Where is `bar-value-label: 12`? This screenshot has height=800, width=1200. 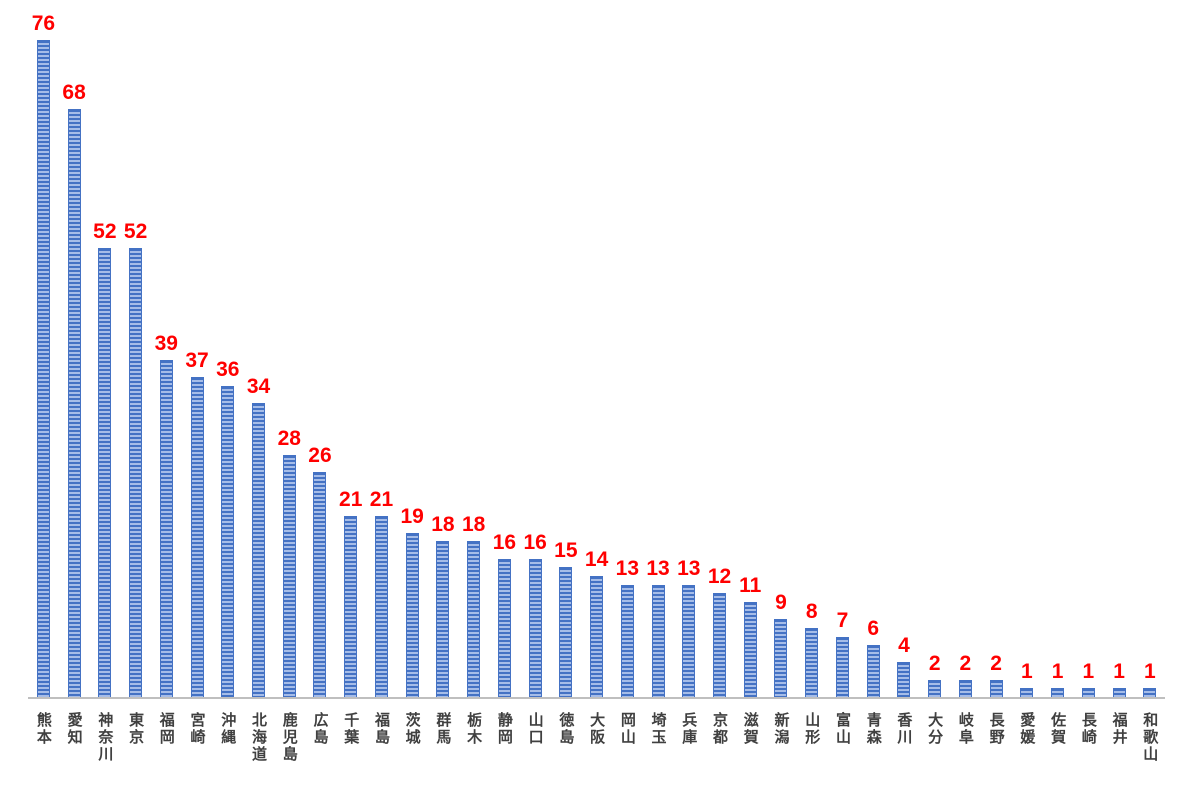 bar-value-label: 12 is located at coordinates (719, 576).